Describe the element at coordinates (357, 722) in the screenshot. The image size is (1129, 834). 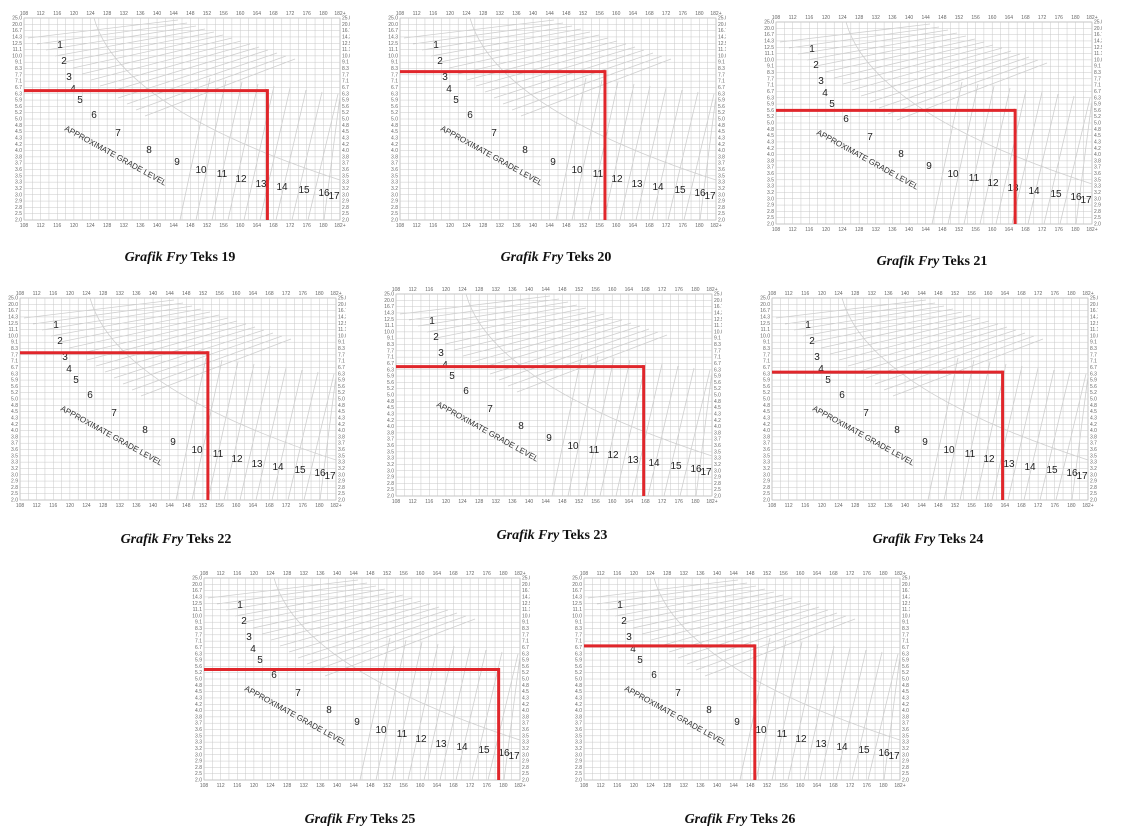
I see `grade-level-label: 9` at that location.